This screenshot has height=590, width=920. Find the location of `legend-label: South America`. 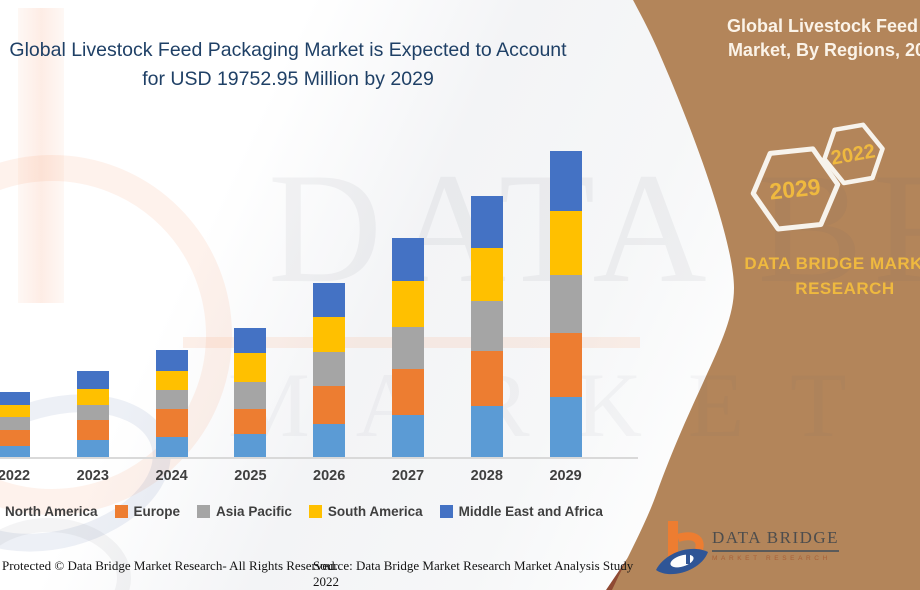

legend-label: South America is located at coordinates (375, 511).